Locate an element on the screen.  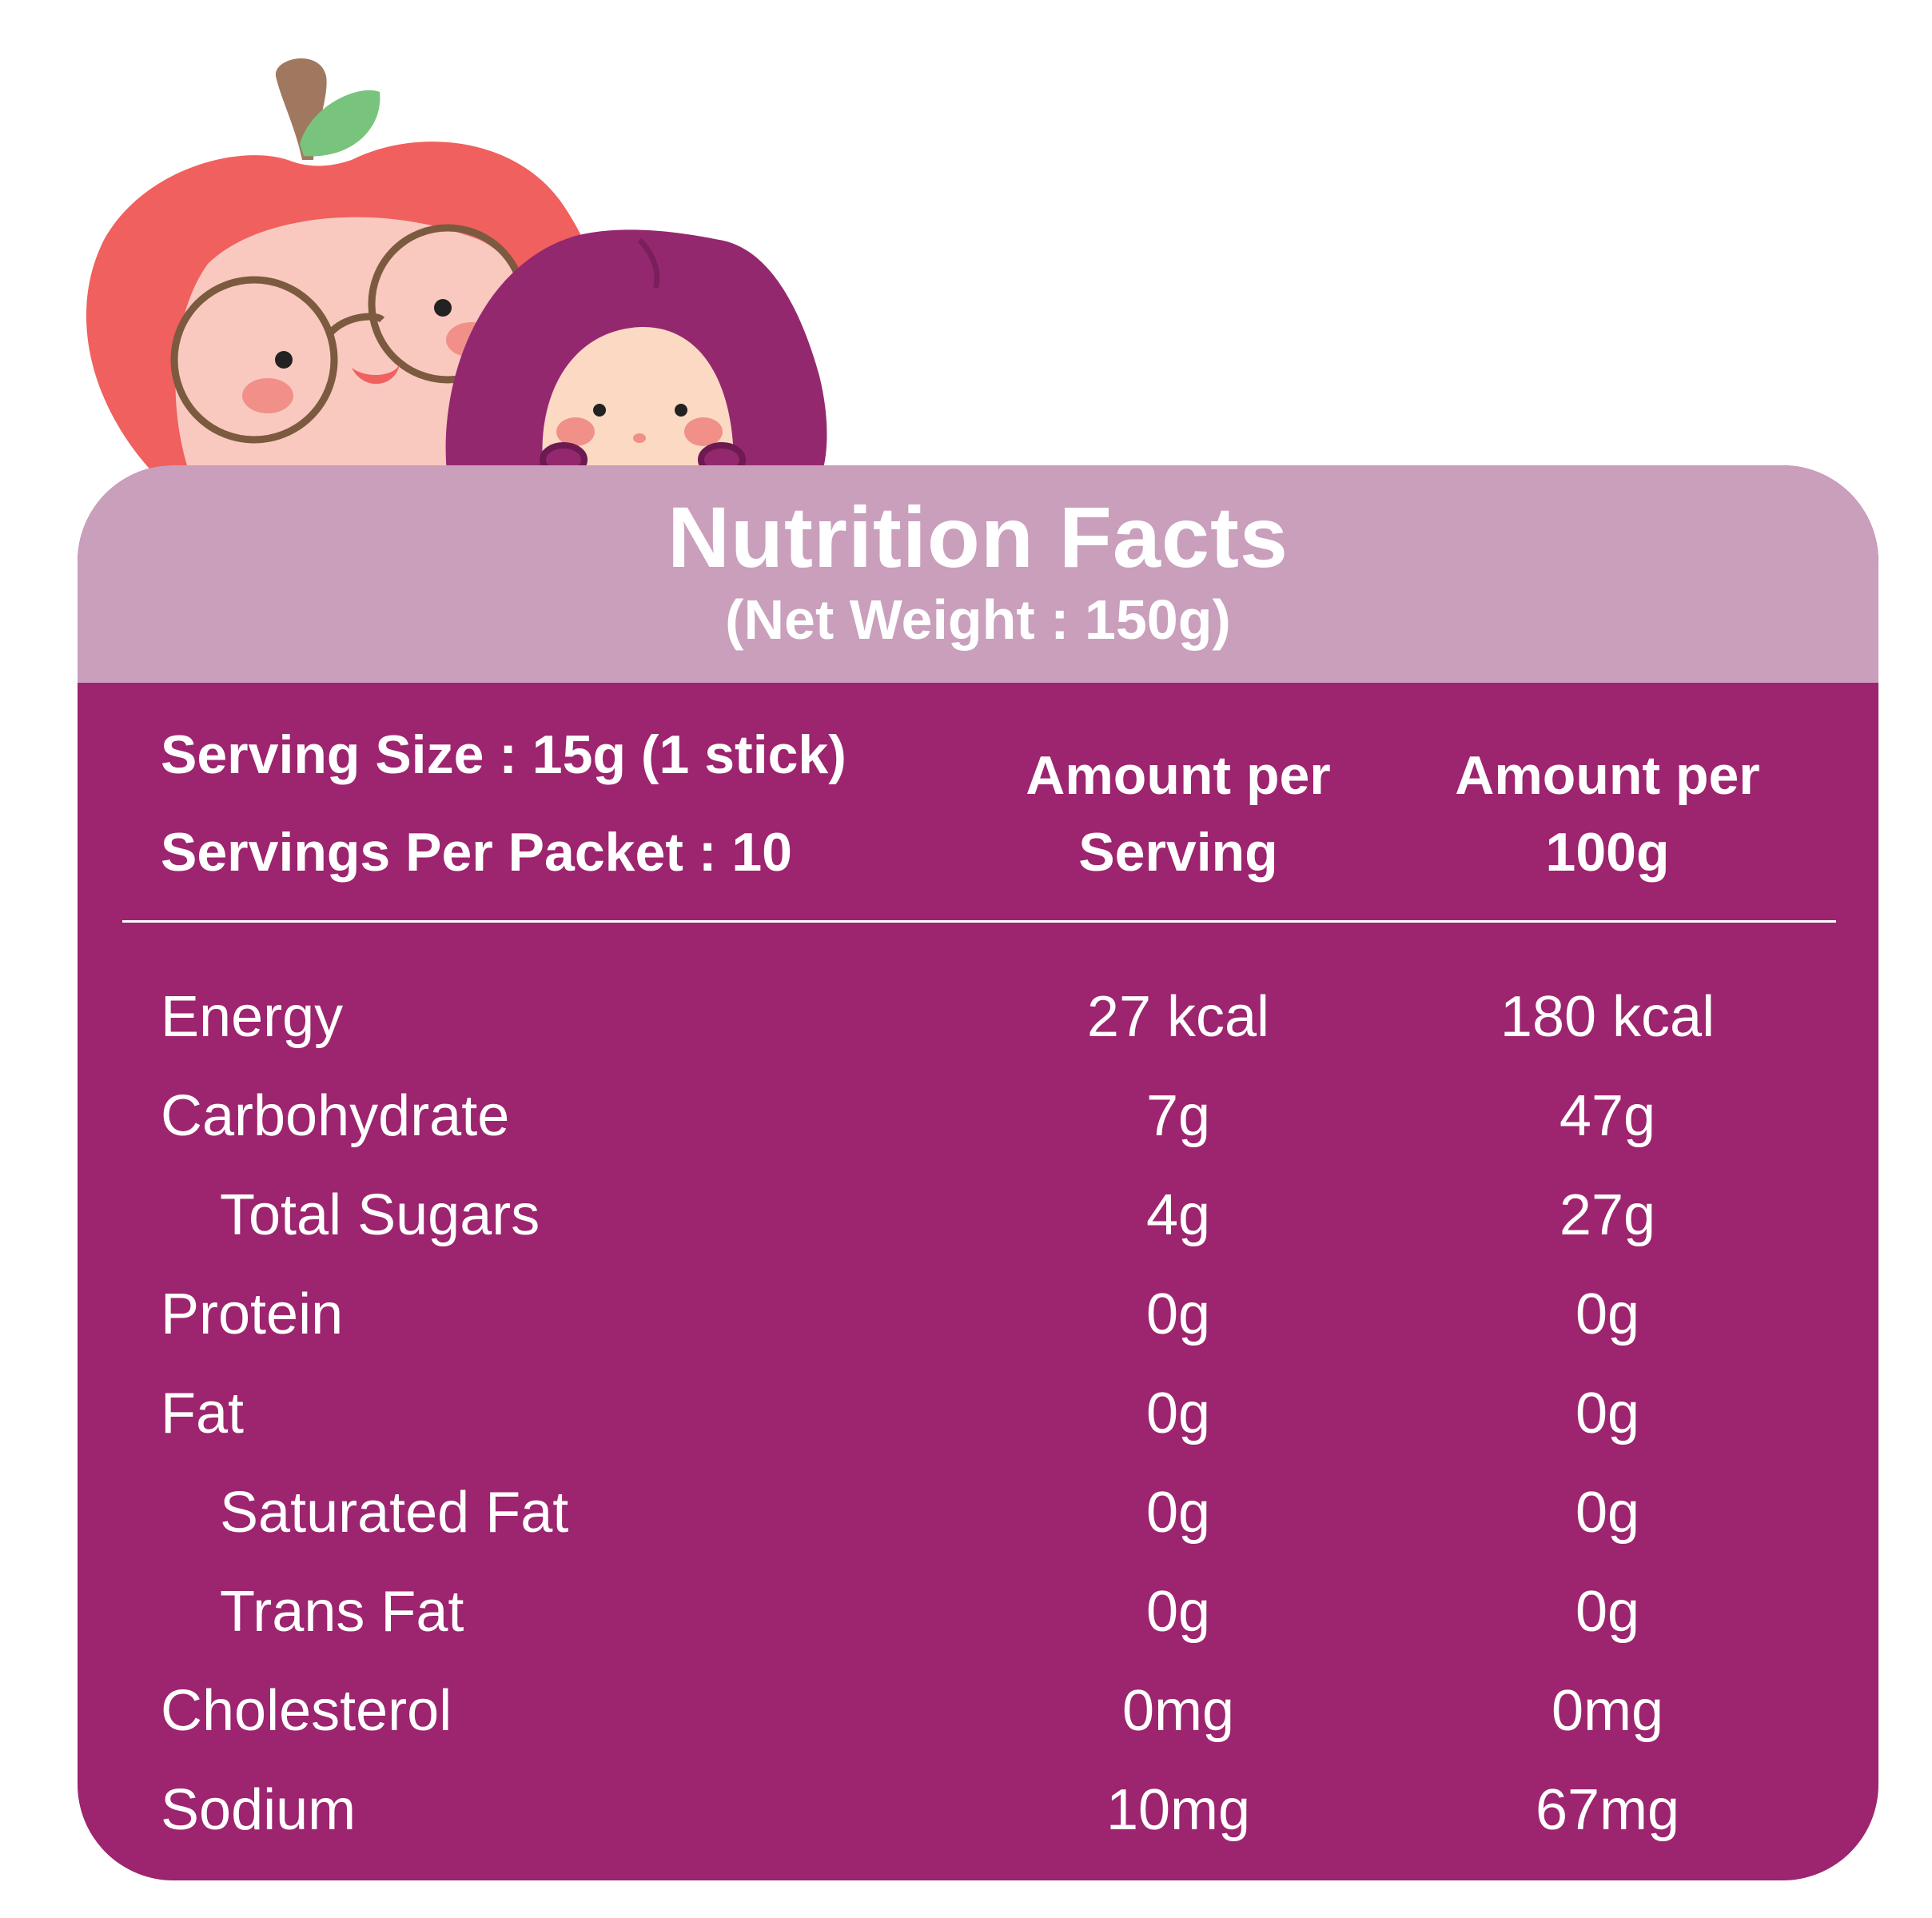
header-divider is located at coordinates (979, 921).